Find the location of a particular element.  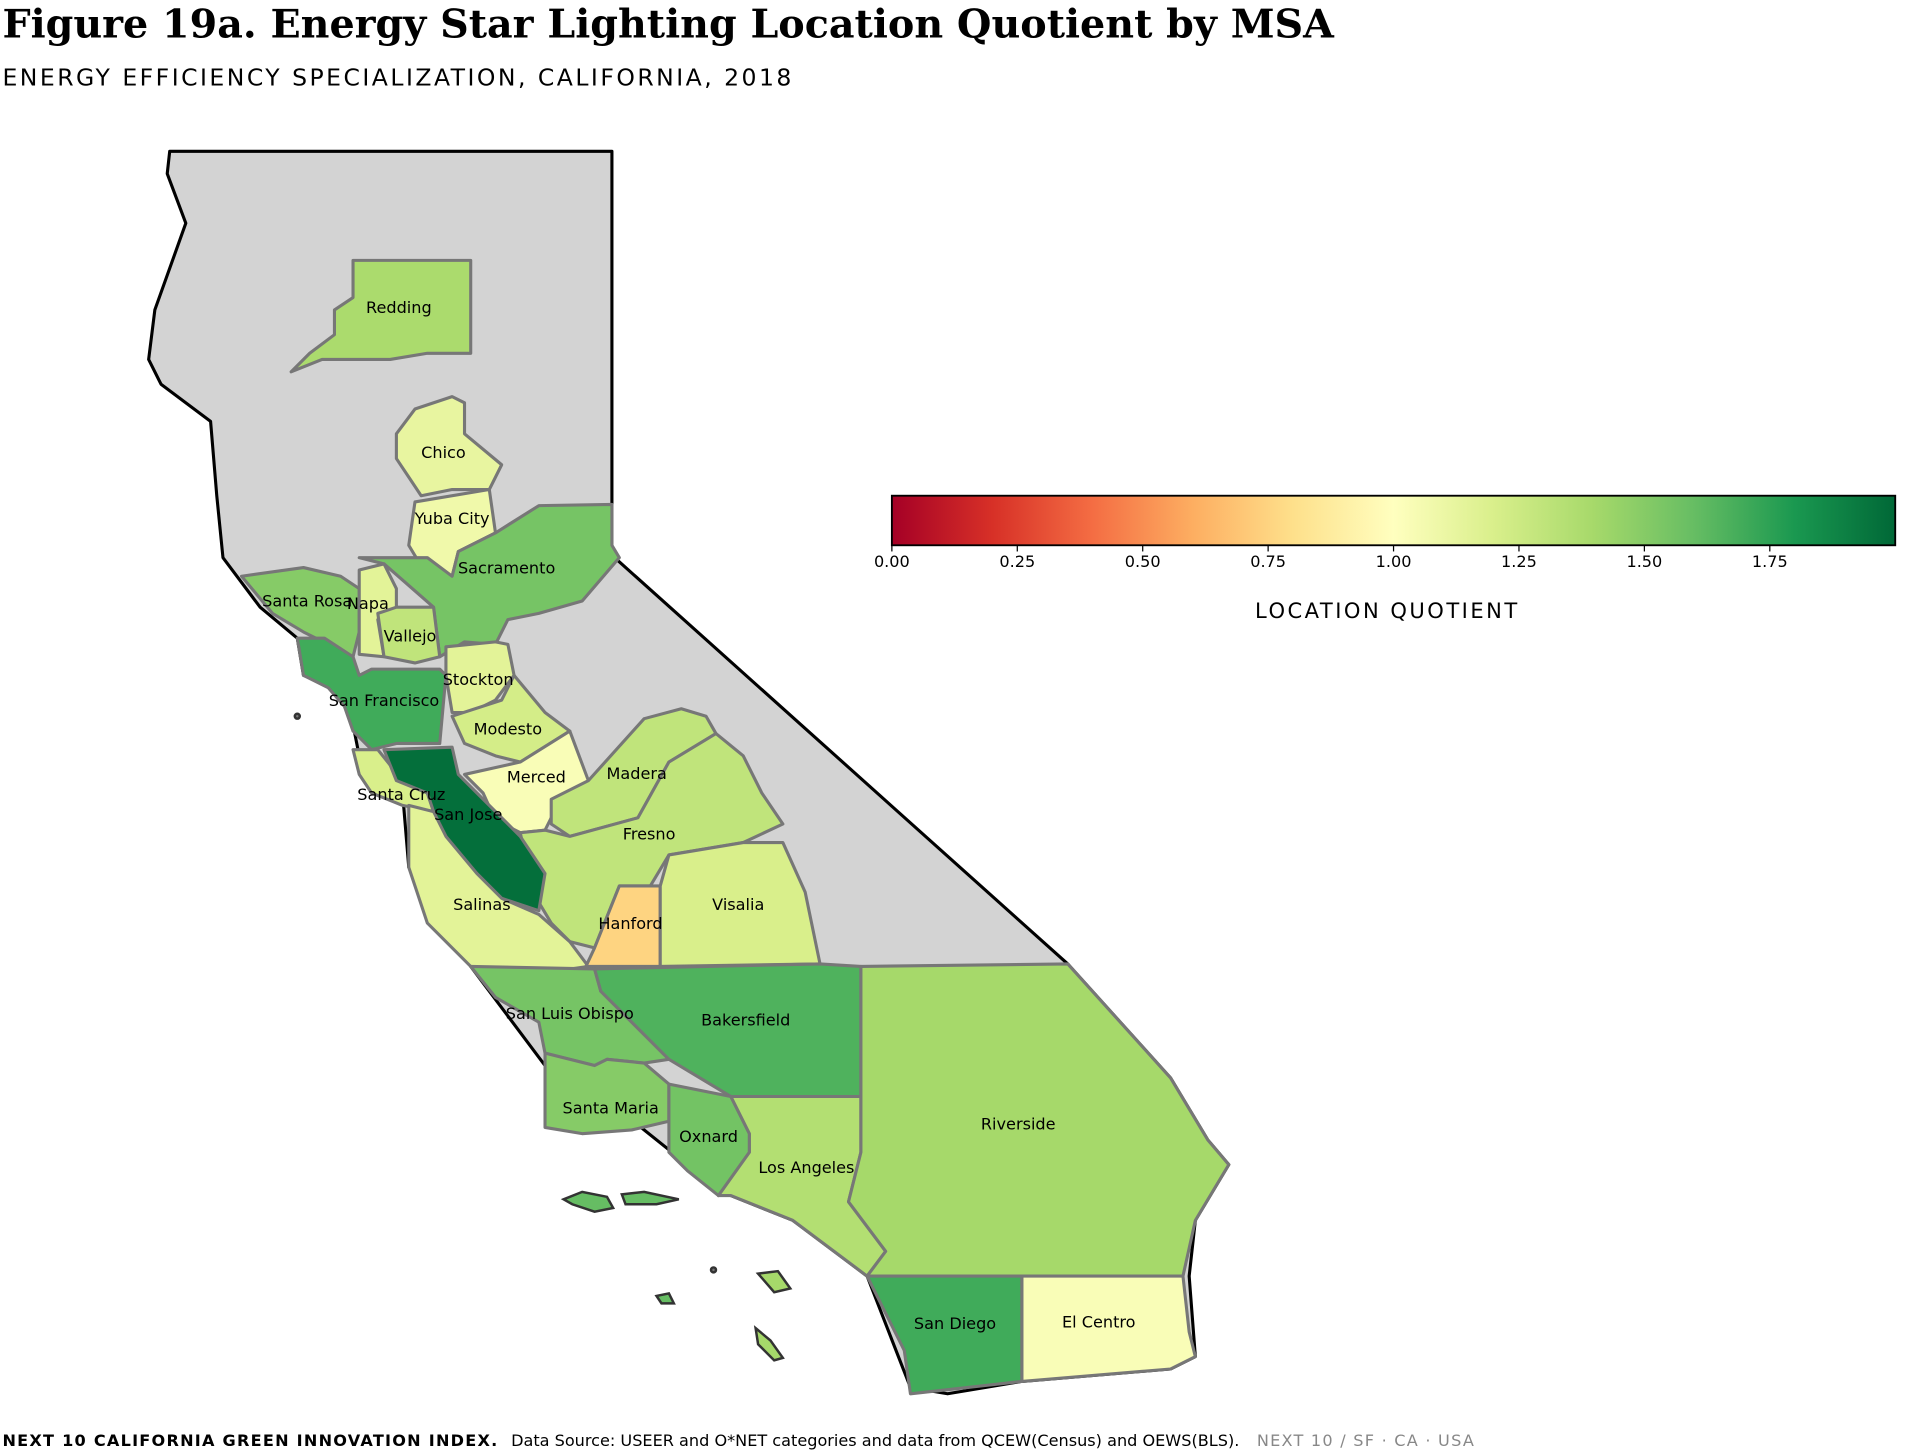

region-label: Sacramento is located at coordinates (506, 567).